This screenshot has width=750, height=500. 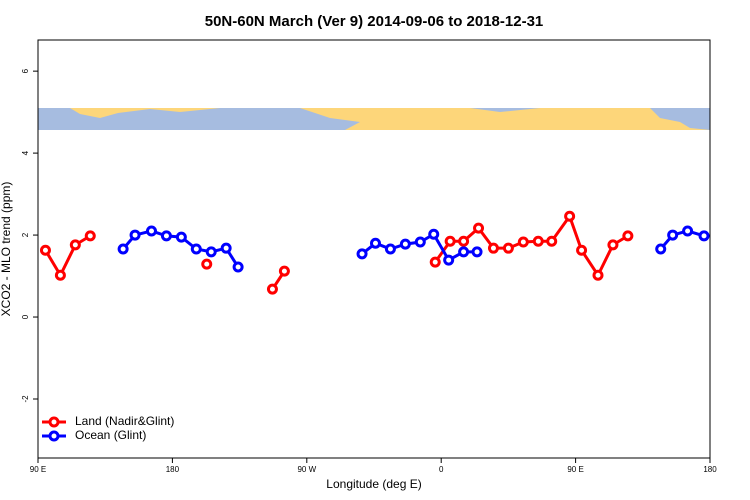 What do you see at coordinates (25, 70) in the screenshot?
I see `y-tick-label: 6` at bounding box center [25, 70].